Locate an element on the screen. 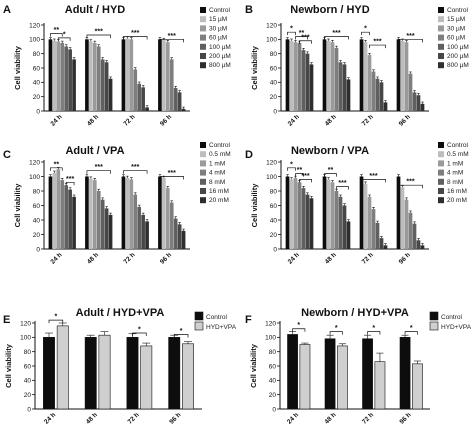  panel-title: Newborn / HYD+VPA is located at coordinates (355, 313).